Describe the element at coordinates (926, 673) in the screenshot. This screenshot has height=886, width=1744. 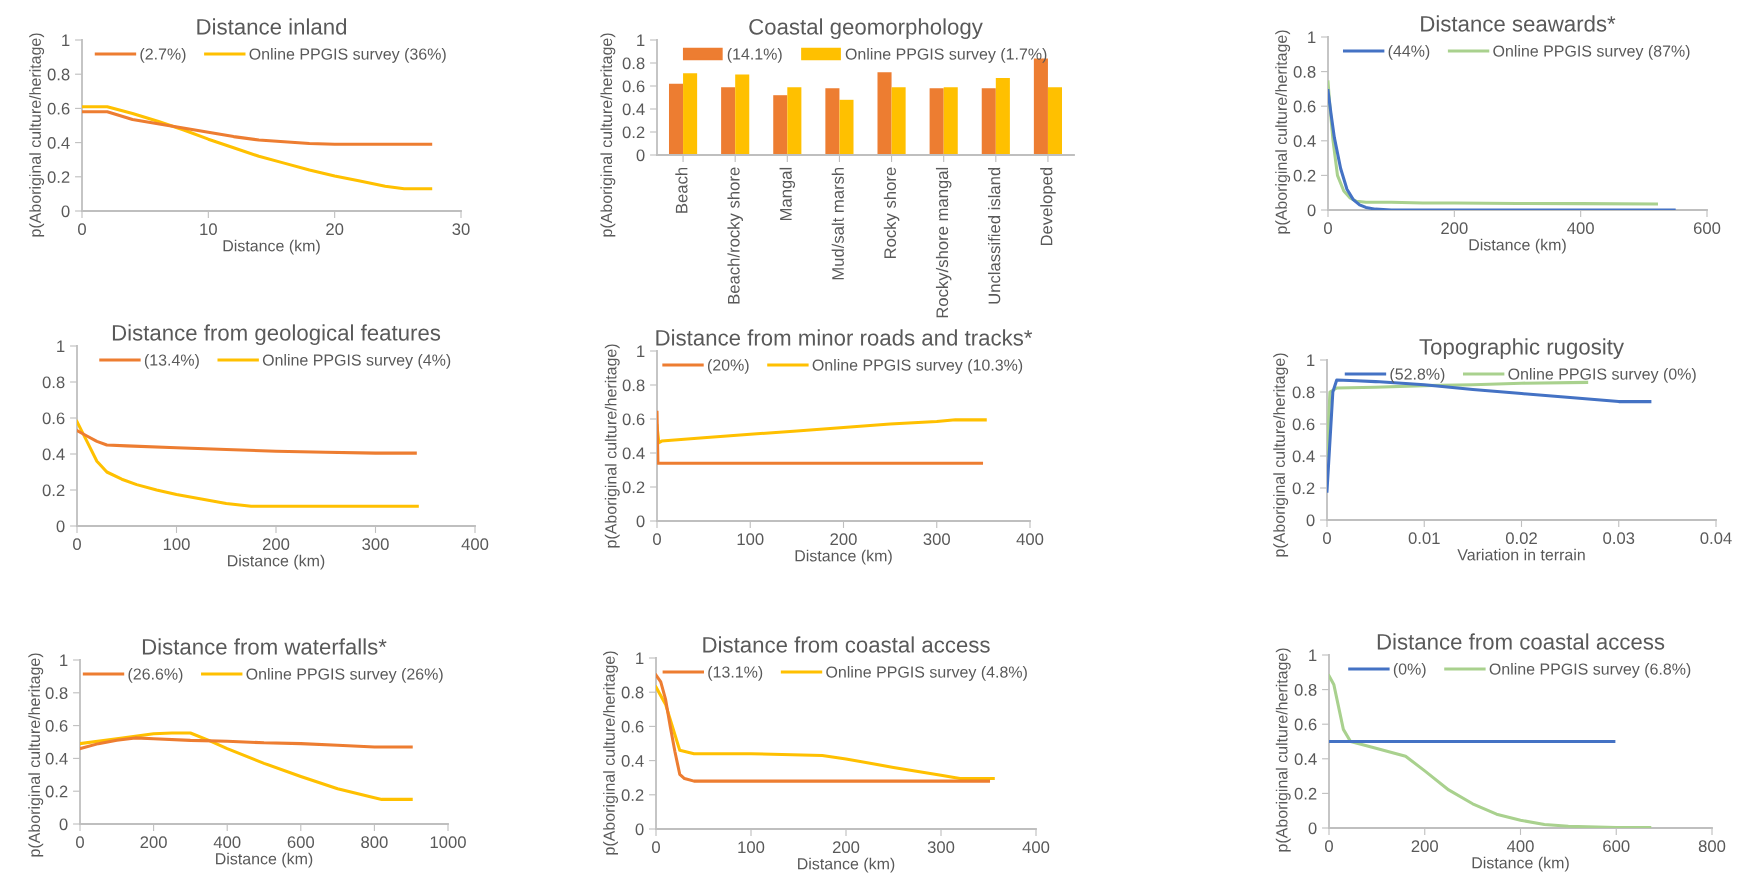
I see `legend-label: Online PPGIS survey (4.8%)` at that location.